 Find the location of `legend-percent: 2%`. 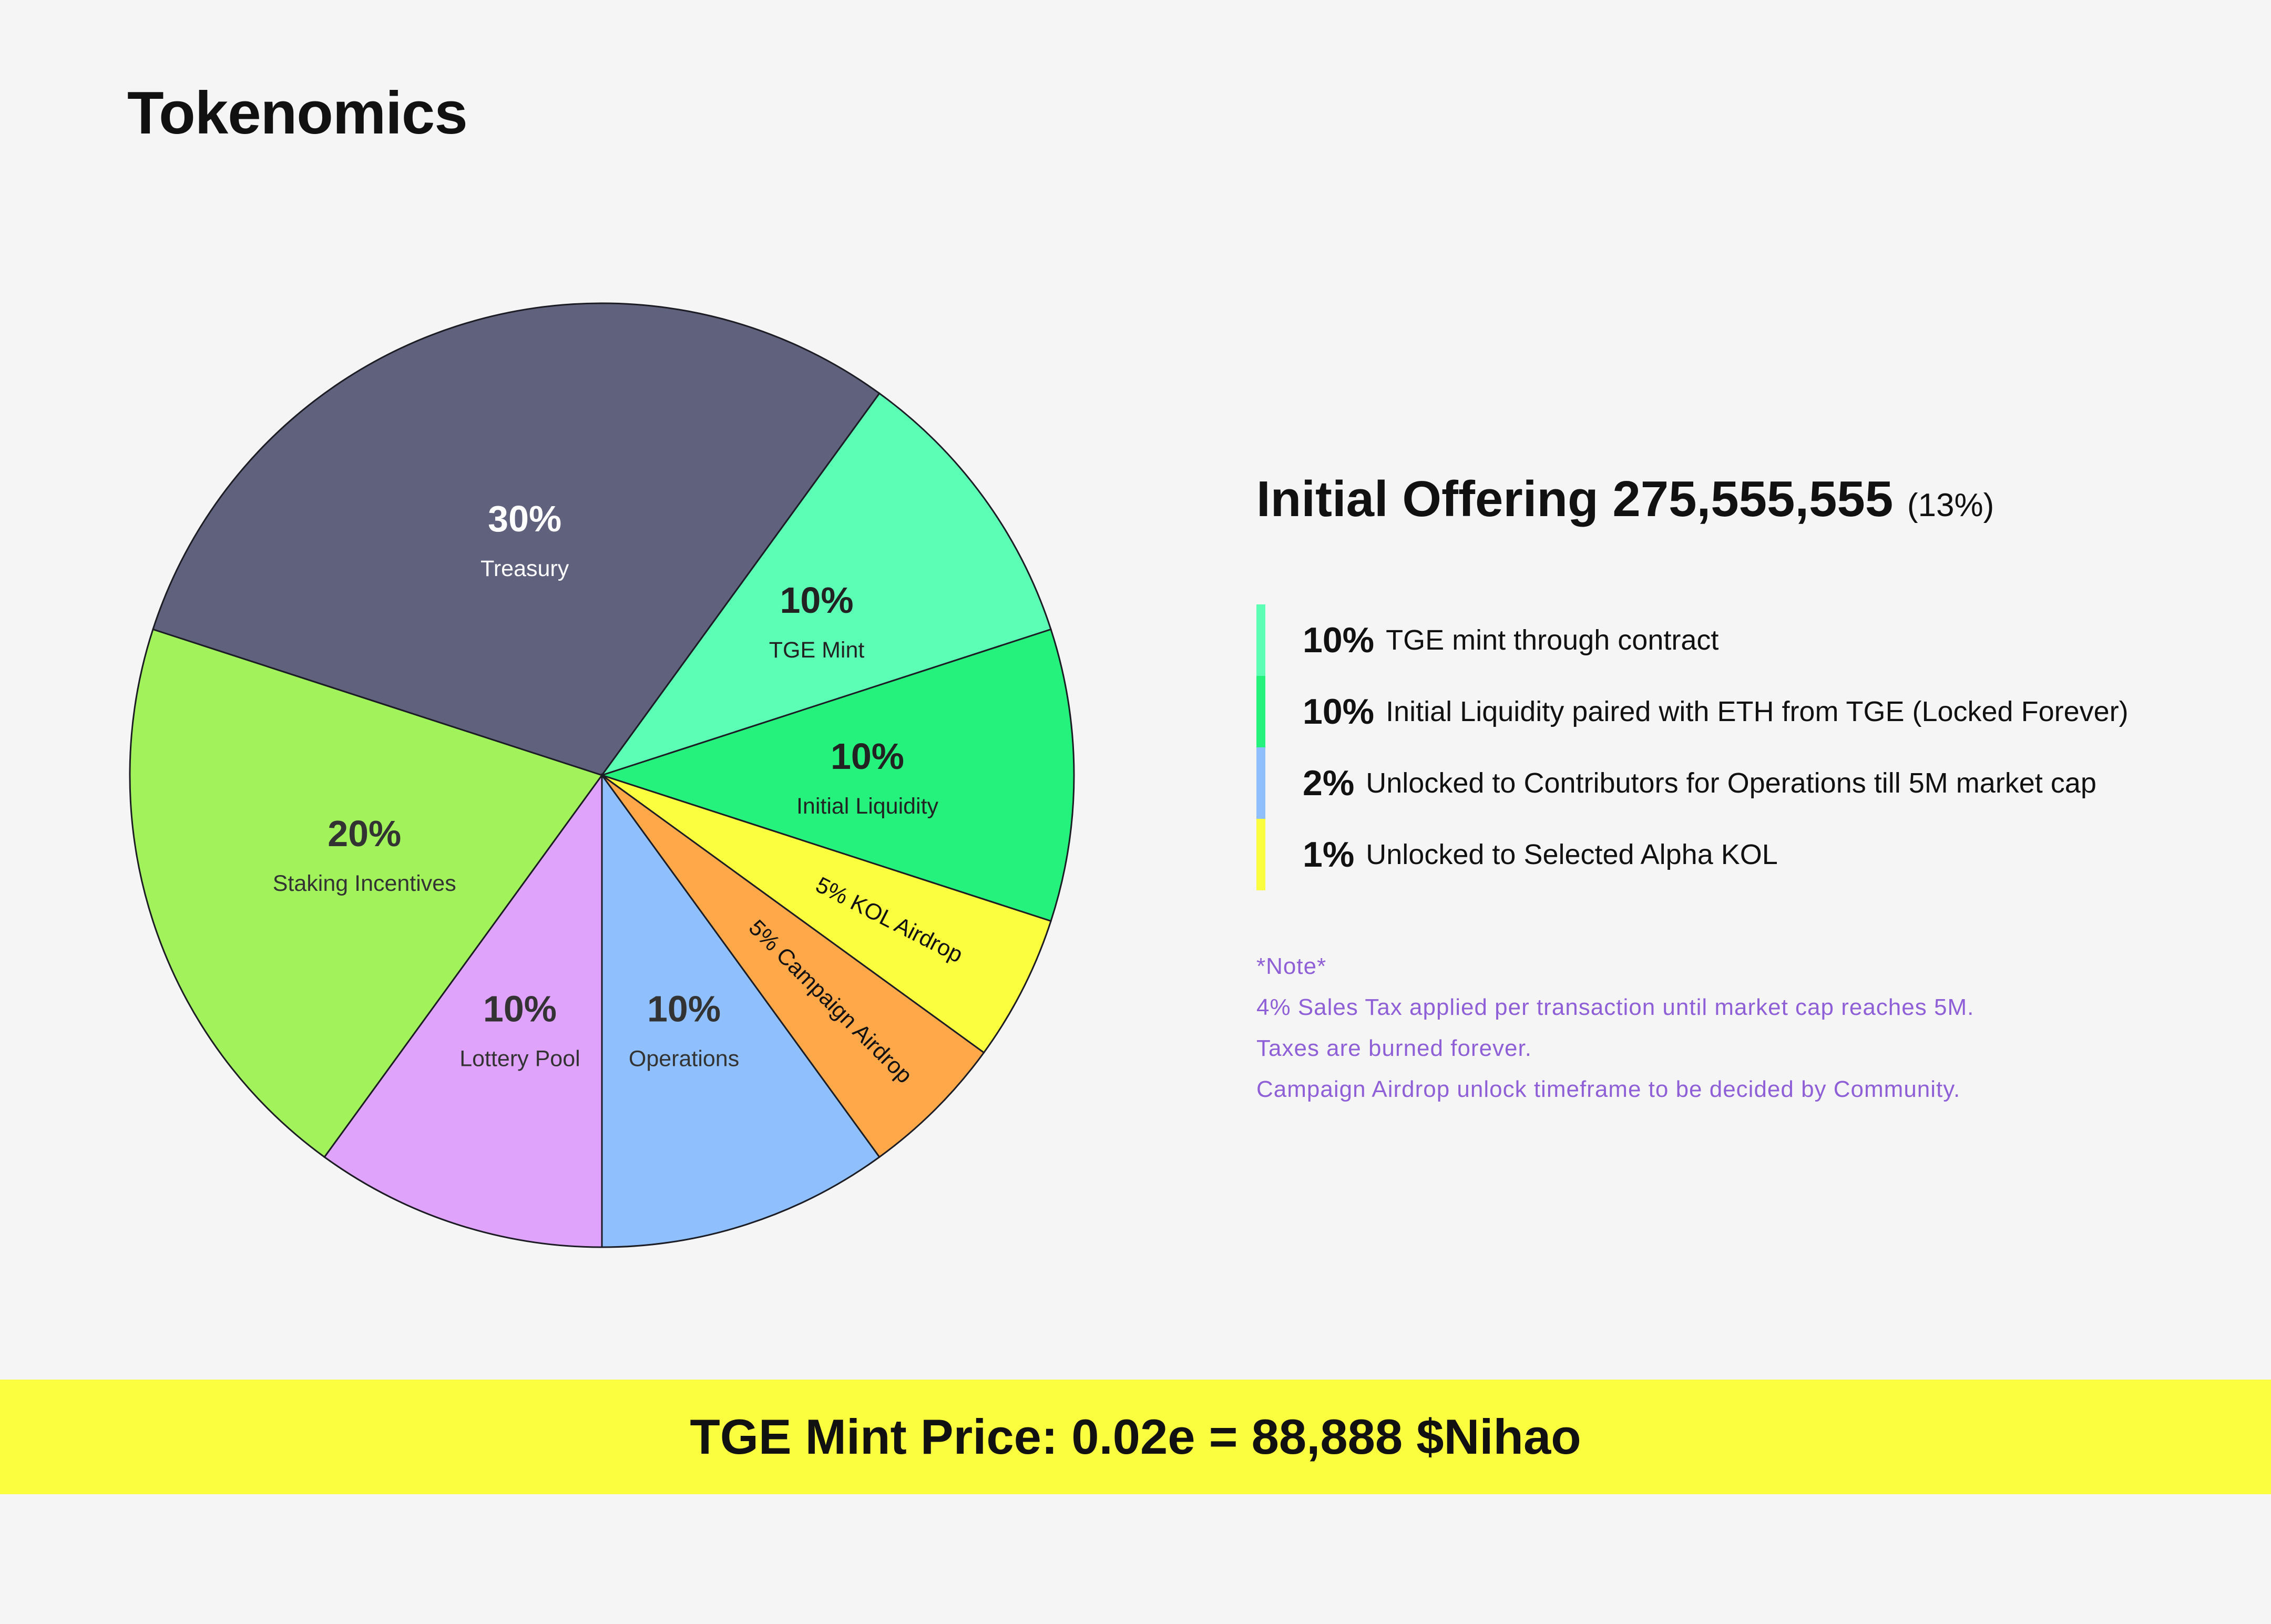

legend-percent: 2% is located at coordinates (1329, 783).